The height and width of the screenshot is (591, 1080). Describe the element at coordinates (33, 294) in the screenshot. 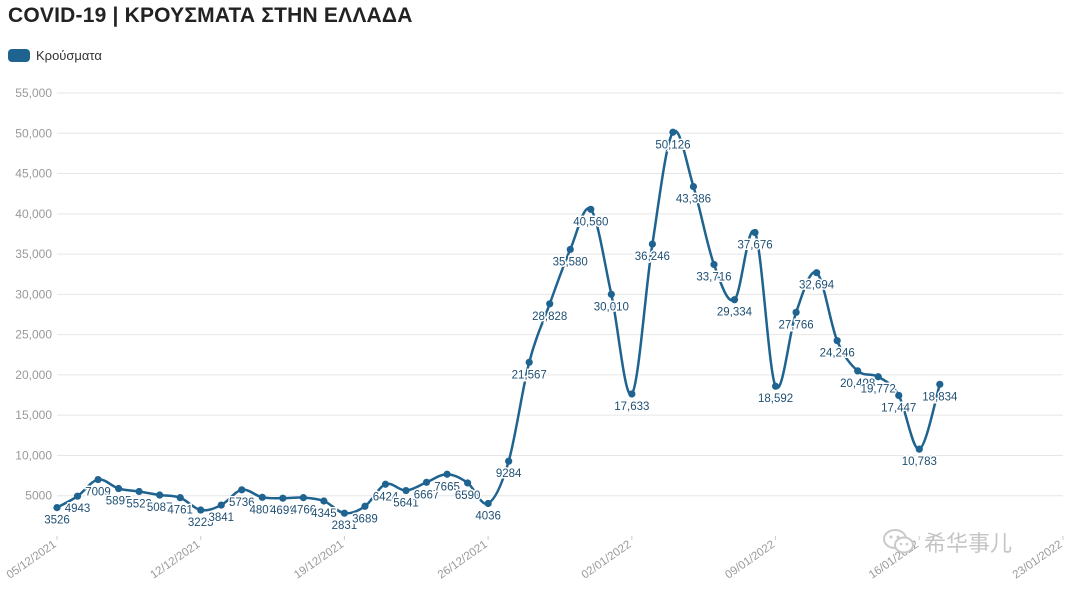

I see `y-tick-label: 30,000` at that location.